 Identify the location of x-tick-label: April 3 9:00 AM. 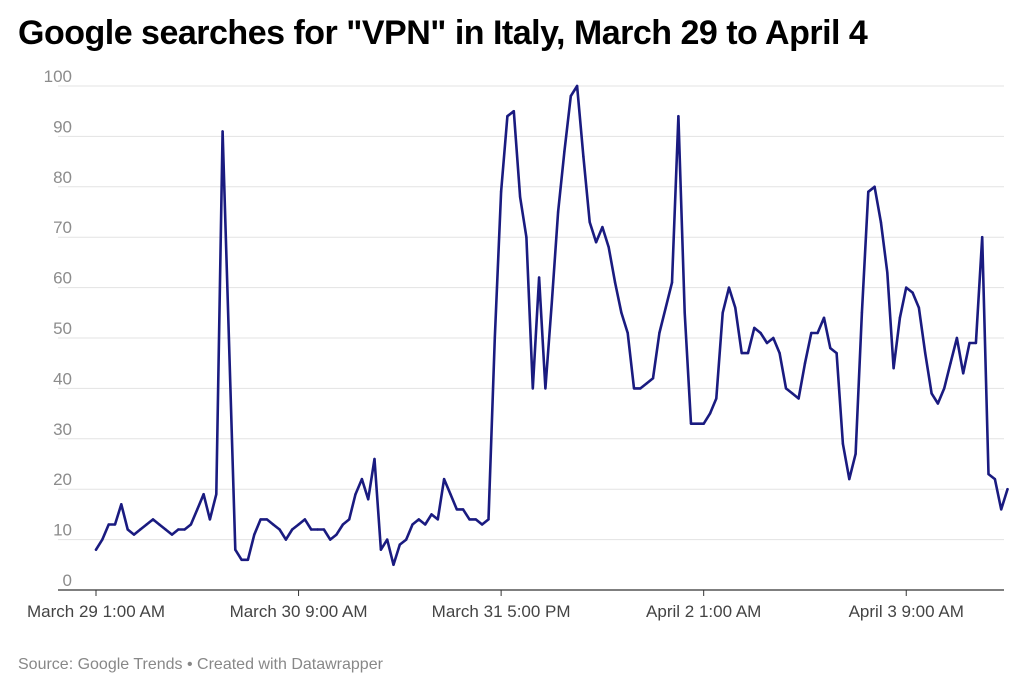
(906, 611).